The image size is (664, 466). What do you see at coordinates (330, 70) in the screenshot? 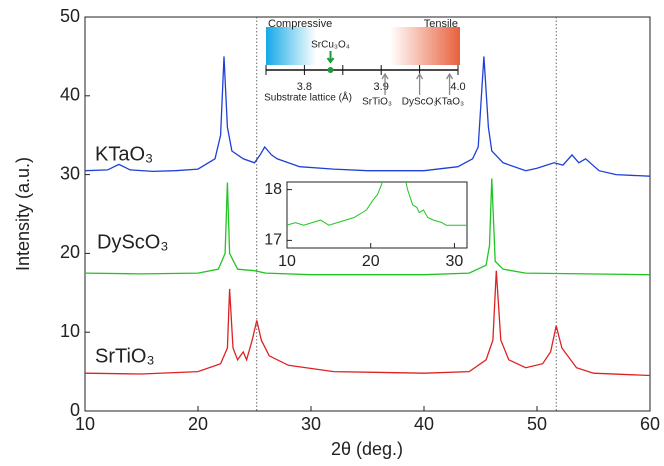
I see `film-marker` at bounding box center [330, 70].